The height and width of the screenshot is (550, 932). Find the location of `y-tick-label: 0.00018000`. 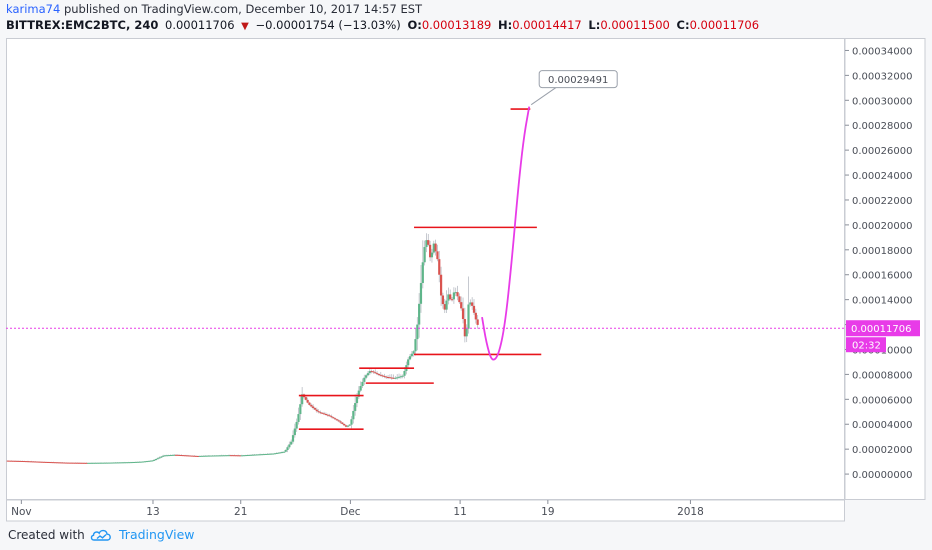

y-tick-label: 0.00018000 is located at coordinates (882, 251).